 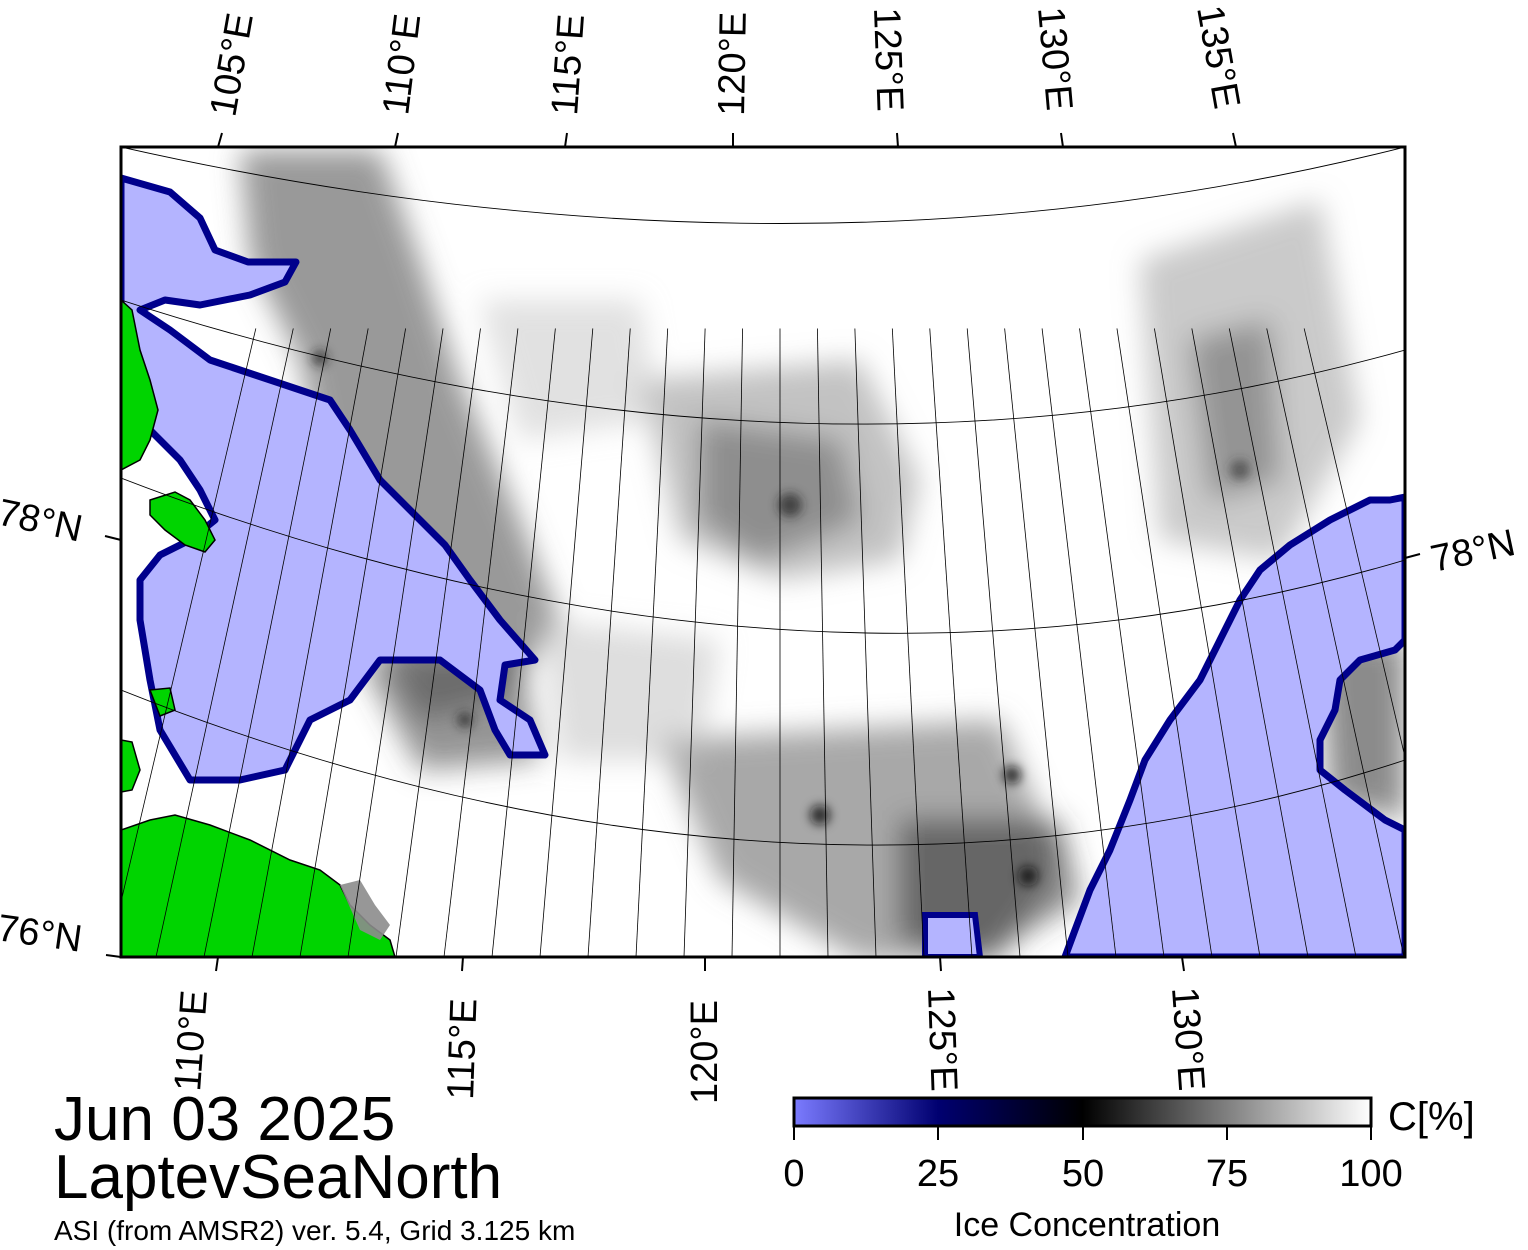 What do you see at coordinates (42, 933) in the screenshot?
I see `left-lat-label-76: 76°N` at bounding box center [42, 933].